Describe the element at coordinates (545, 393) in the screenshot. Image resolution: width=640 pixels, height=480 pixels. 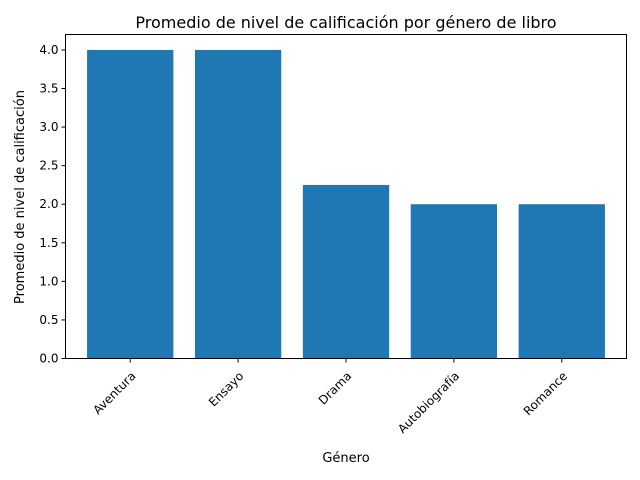
I see `x-tick-label: Romance` at that location.